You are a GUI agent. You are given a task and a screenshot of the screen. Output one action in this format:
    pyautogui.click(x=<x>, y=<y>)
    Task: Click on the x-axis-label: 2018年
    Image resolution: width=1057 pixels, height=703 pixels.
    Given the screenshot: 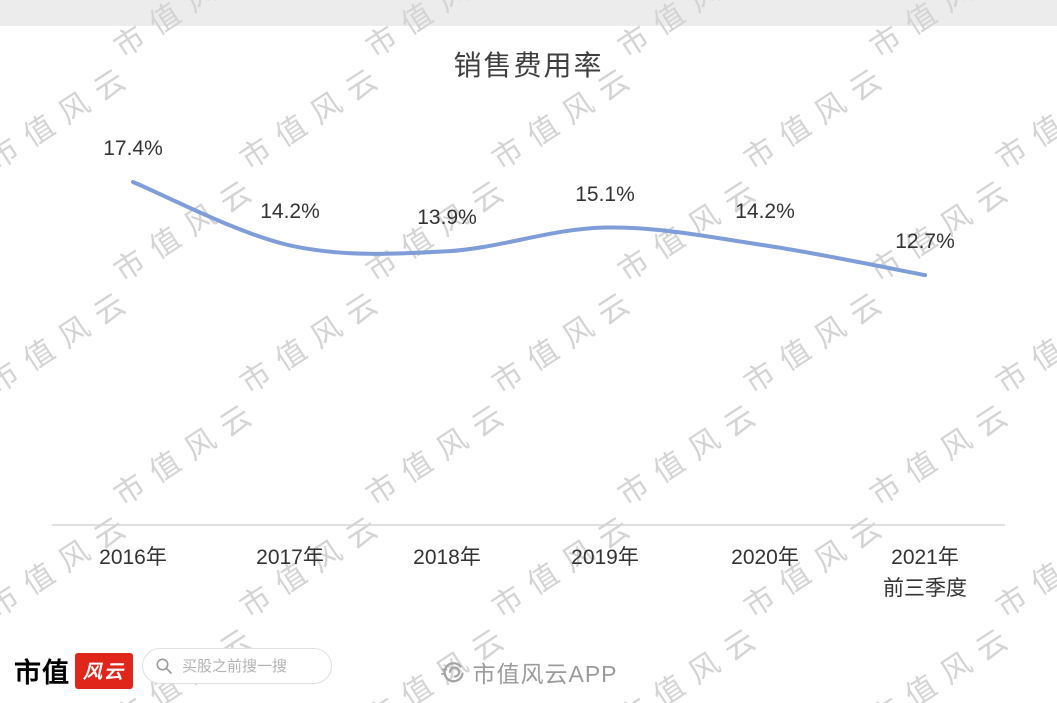 What is the action you would take?
    pyautogui.click(x=447, y=557)
    